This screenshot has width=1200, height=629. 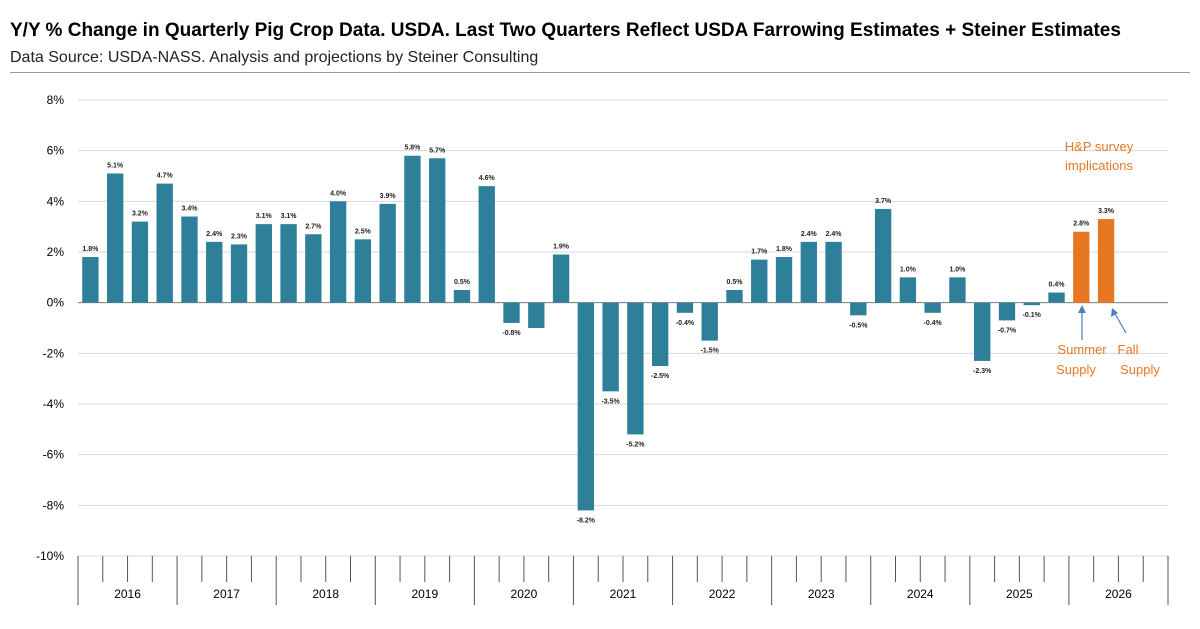 I want to click on data-label: -0.7%, so click(x=1007, y=330).